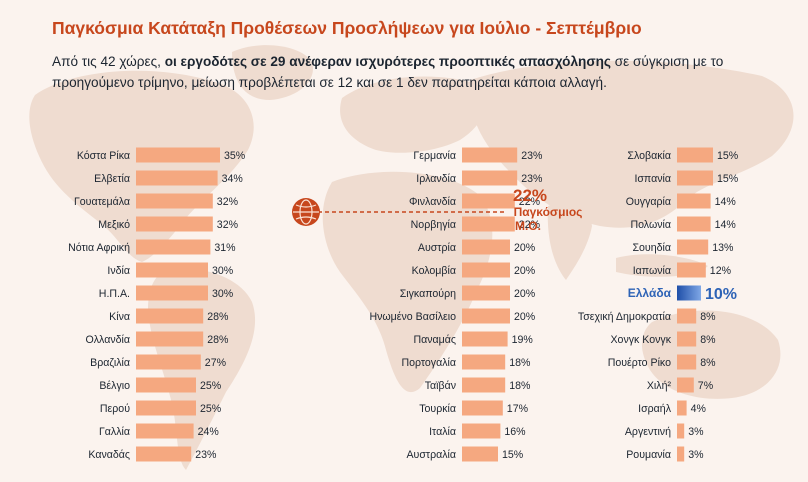  I want to click on bar-row: Αργεντινή 3%, so click(664, 431).